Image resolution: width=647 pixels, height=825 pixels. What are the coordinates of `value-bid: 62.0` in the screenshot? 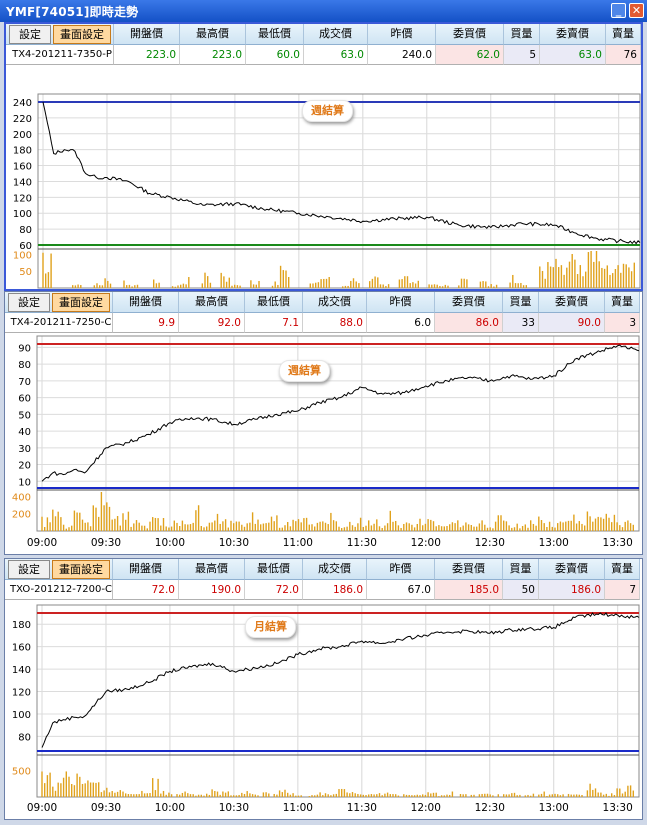 It's located at (470, 55).